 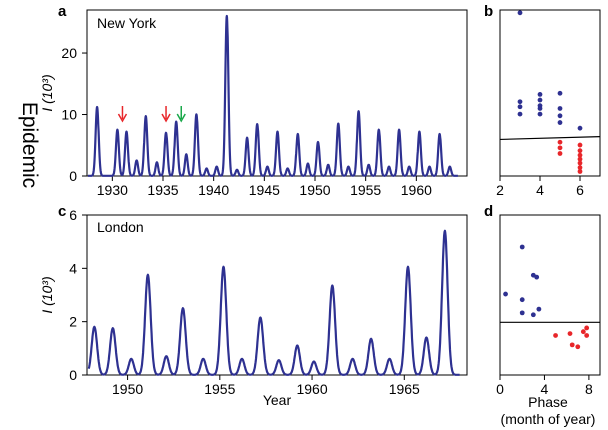 What do you see at coordinates (488, 11) in the screenshot?
I see `panel-letter-b: b` at bounding box center [488, 11].